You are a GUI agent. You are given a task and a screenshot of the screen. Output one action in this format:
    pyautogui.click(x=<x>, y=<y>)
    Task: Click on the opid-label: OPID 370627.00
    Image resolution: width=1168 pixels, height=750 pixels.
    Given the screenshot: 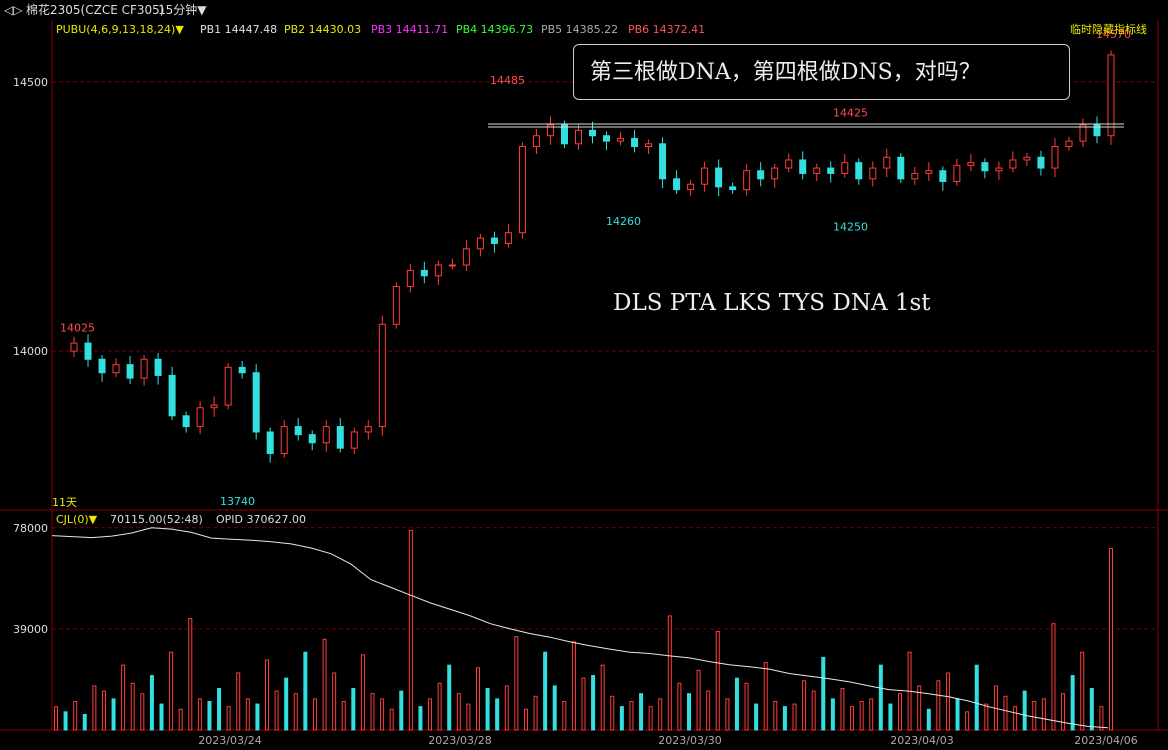 What is the action you would take?
    pyautogui.click(x=261, y=519)
    